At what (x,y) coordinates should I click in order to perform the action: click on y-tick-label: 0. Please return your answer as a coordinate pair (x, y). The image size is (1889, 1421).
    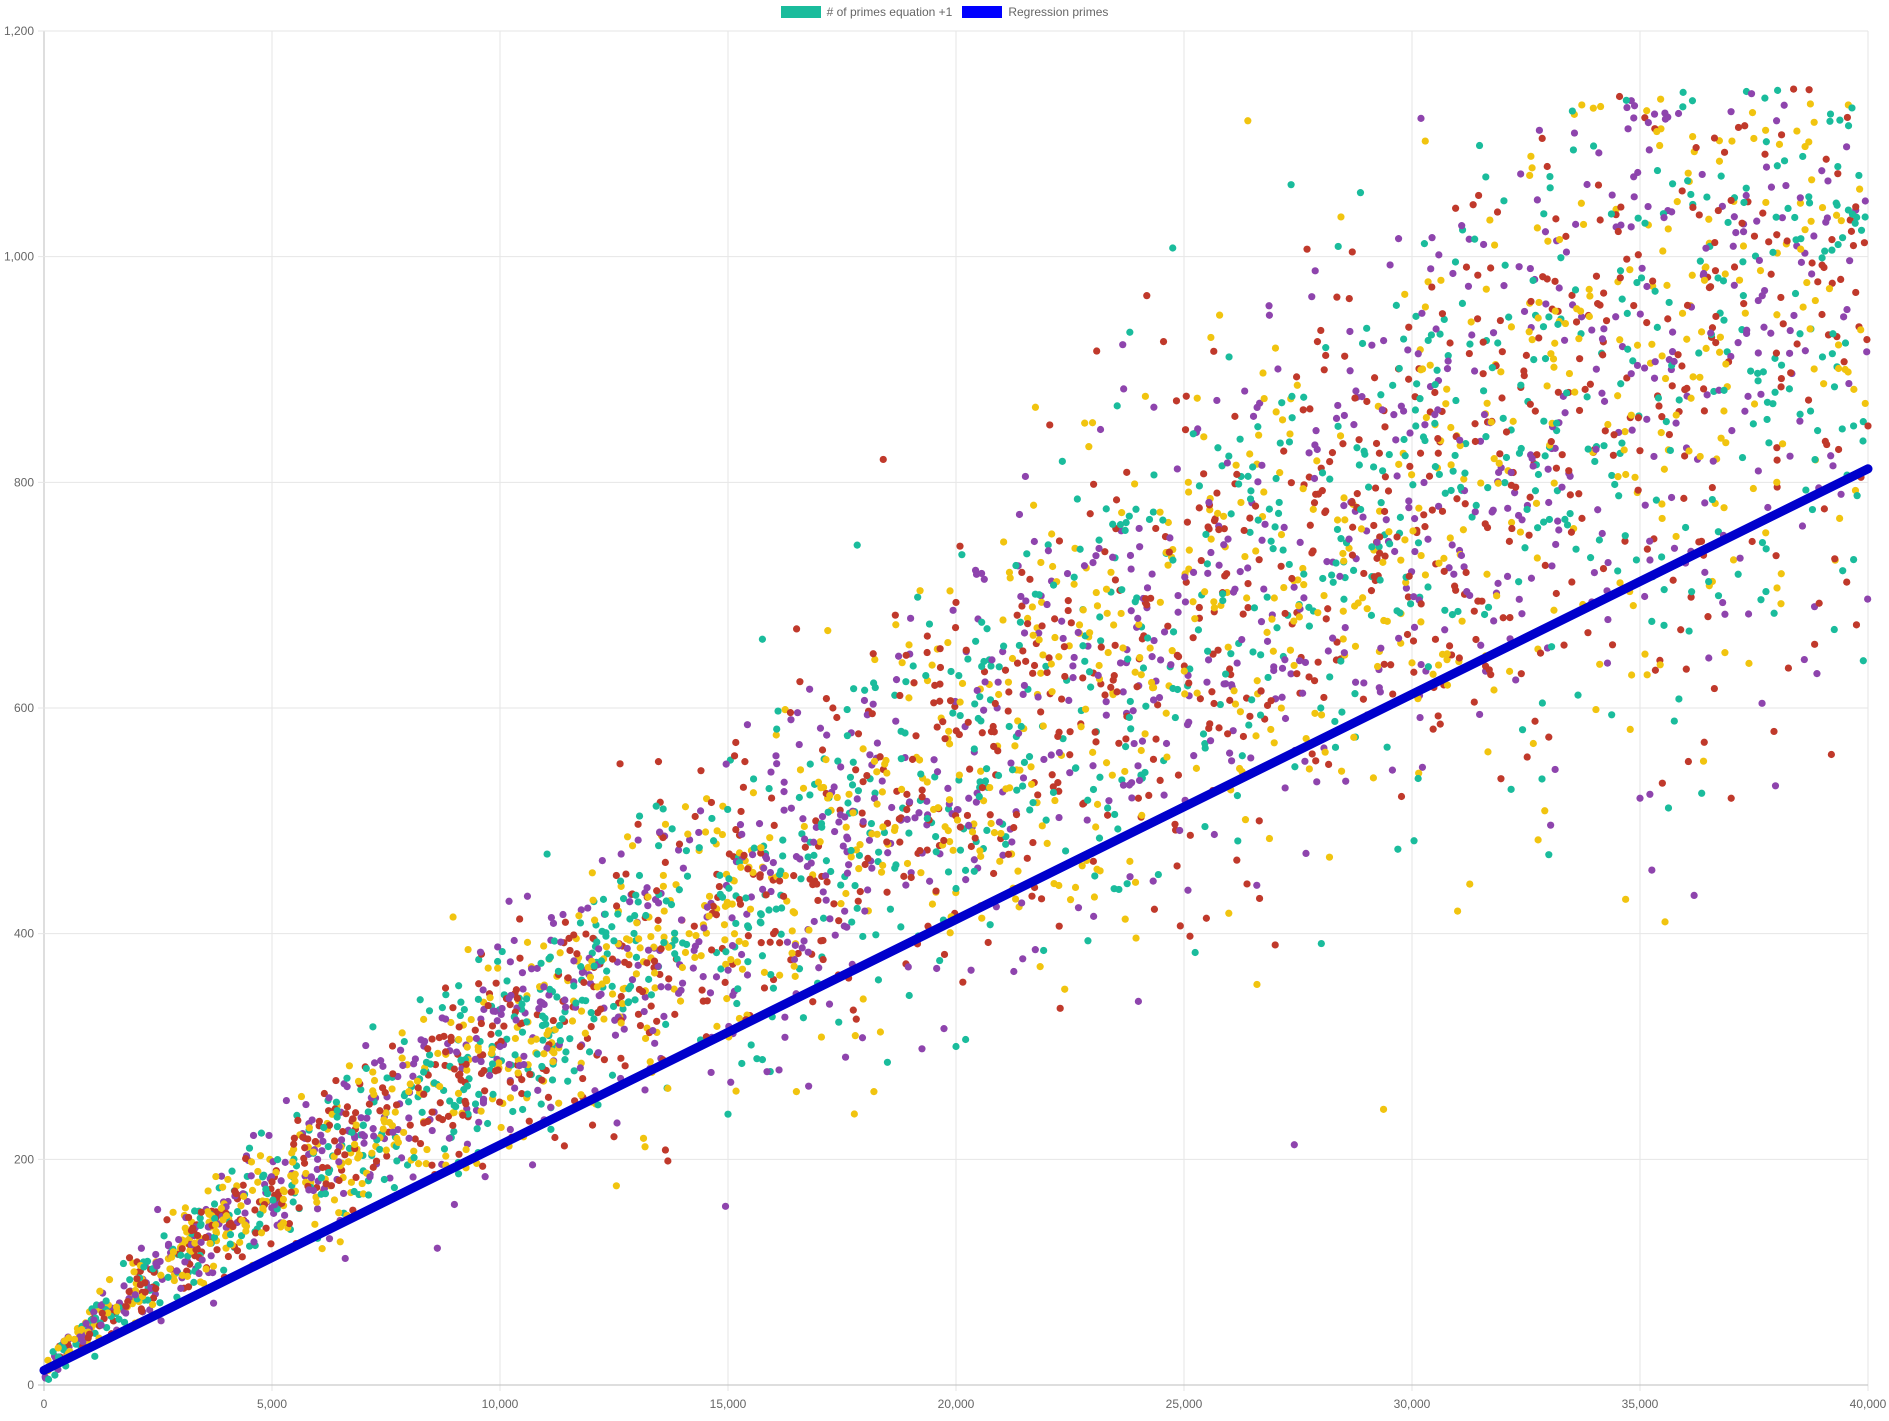
    Looking at the image, I should click on (30, 1385).